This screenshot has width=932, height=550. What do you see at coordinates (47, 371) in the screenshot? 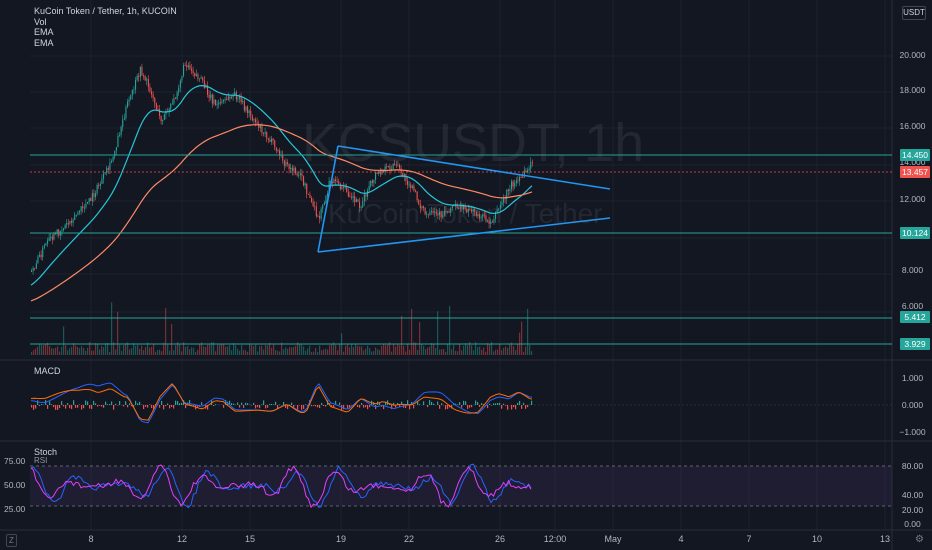
I see `macd-title: MACD` at bounding box center [47, 371].